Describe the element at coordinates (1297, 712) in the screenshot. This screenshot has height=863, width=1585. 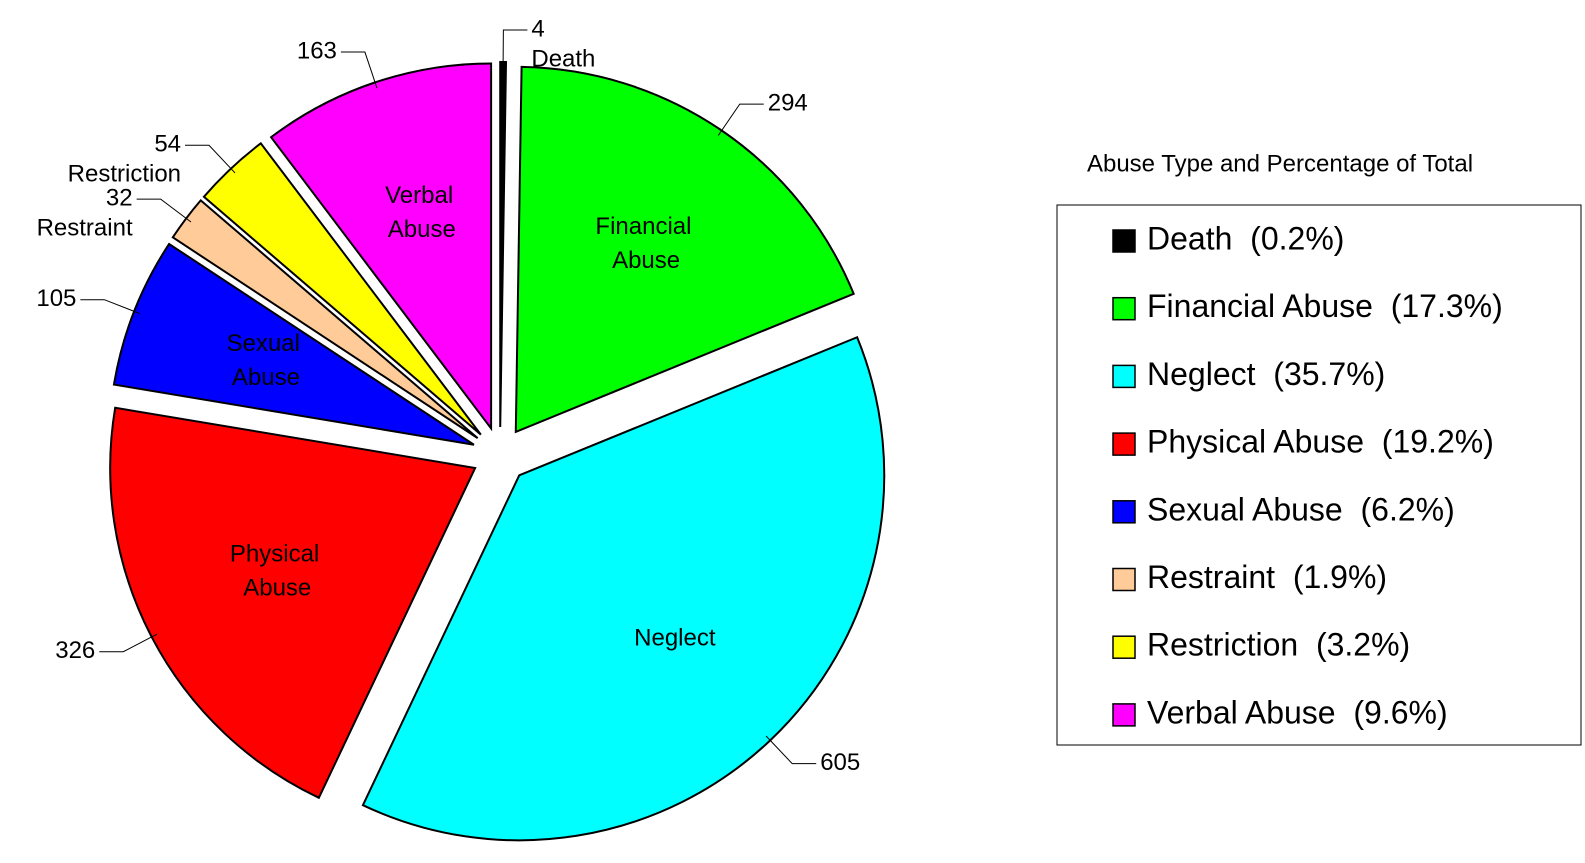
I see `legend-label: Verbal Abuse (9.6%)` at that location.